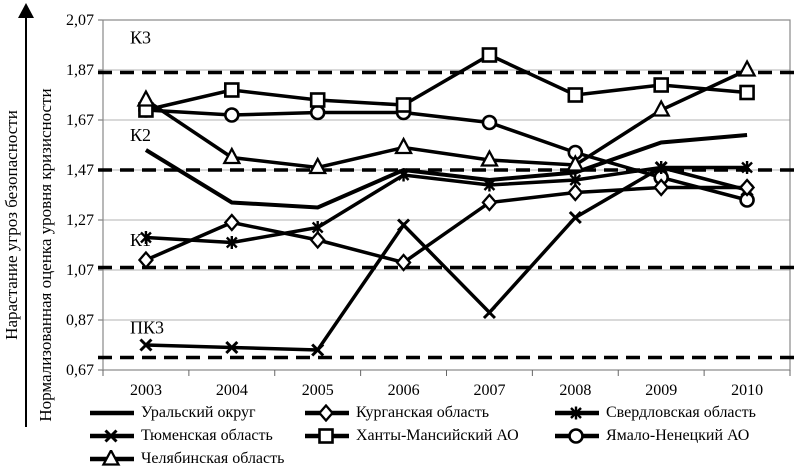  I want to click on y-tick-label: 0,87, so click(80, 320).